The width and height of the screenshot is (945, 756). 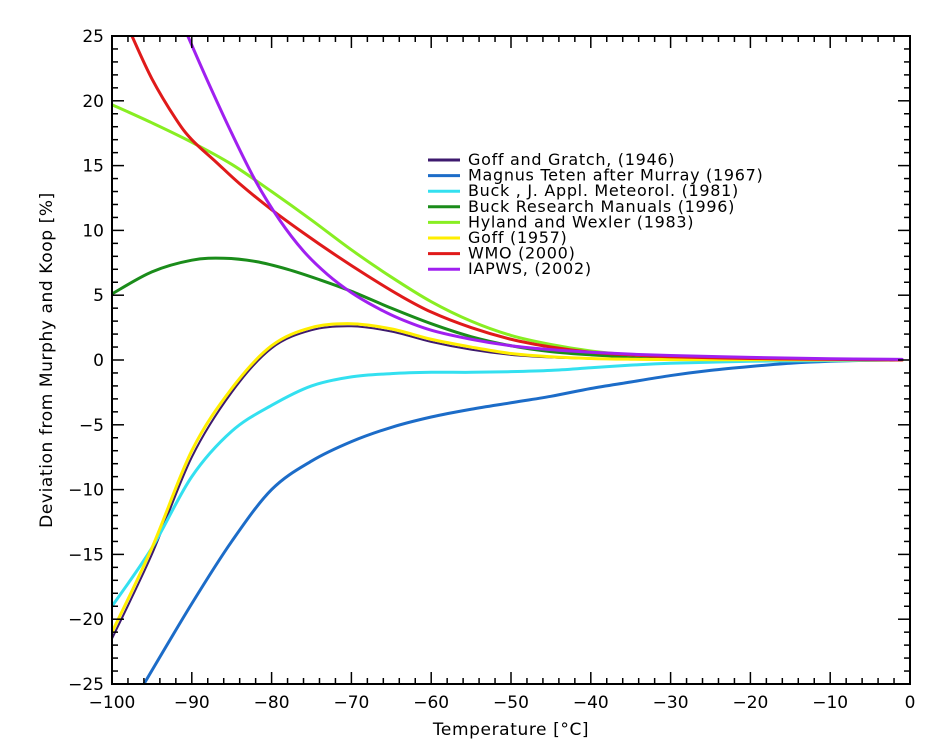 I want to click on x-tick-label: −30, so click(x=671, y=703).